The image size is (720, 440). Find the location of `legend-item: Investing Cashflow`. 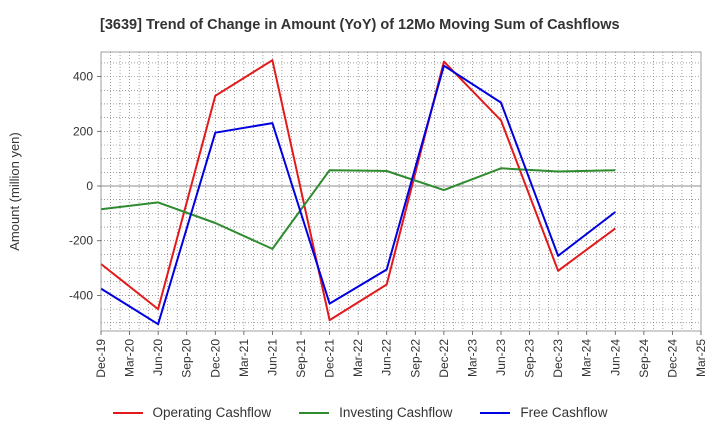

legend-item: Investing Cashflow is located at coordinates (375, 412).